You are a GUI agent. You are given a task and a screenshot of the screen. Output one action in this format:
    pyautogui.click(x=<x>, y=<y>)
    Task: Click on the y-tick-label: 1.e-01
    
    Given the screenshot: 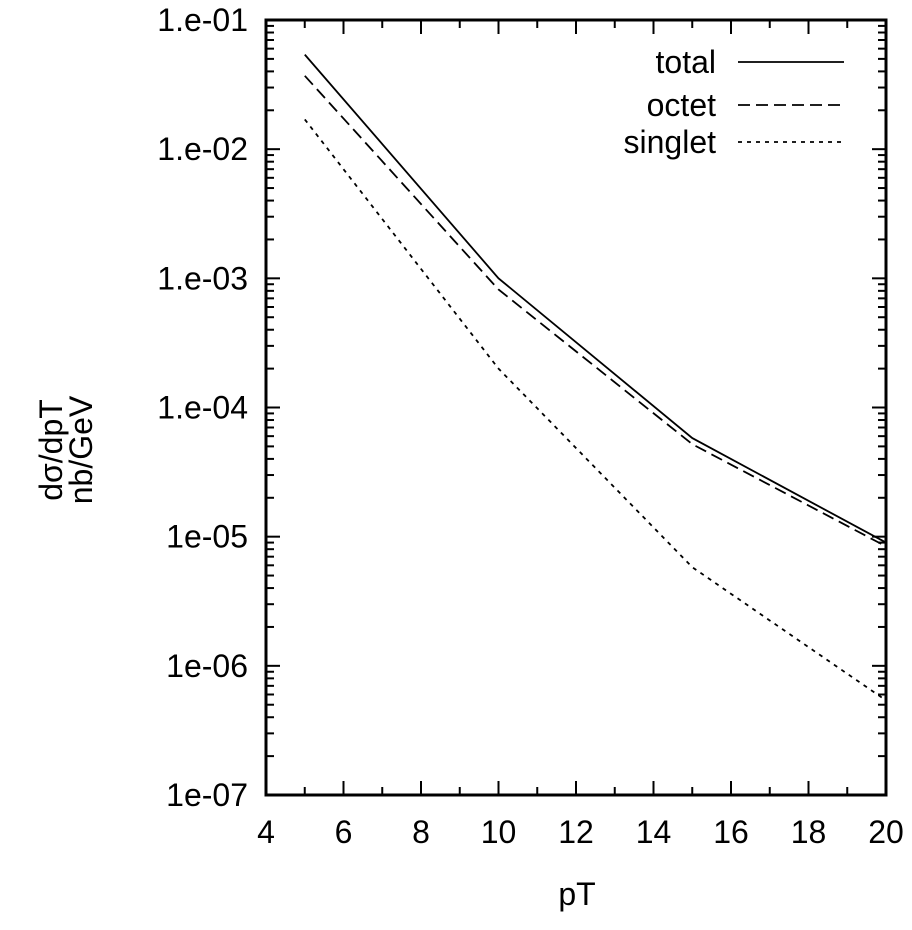 What is the action you would take?
    pyautogui.click(x=202, y=20)
    